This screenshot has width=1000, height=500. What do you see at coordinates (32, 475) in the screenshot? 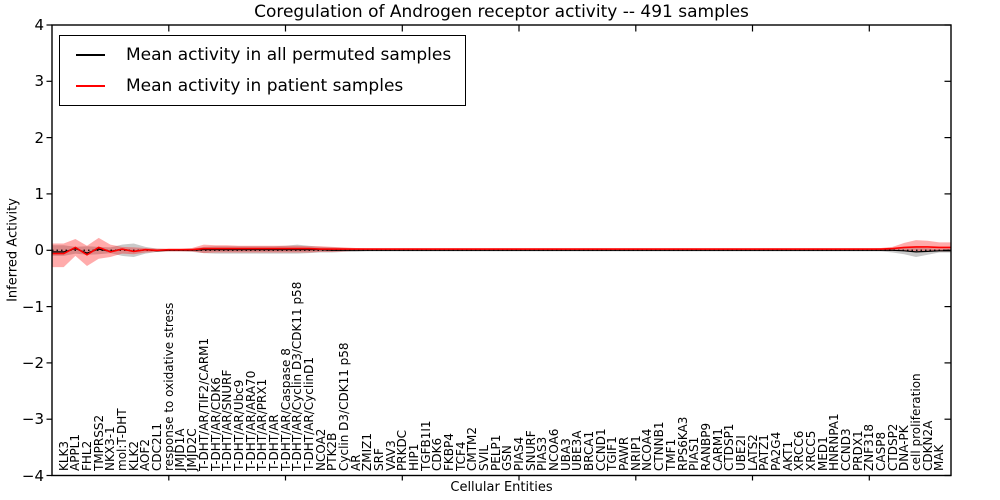
I see `y-tick-label: −4` at bounding box center [32, 475].